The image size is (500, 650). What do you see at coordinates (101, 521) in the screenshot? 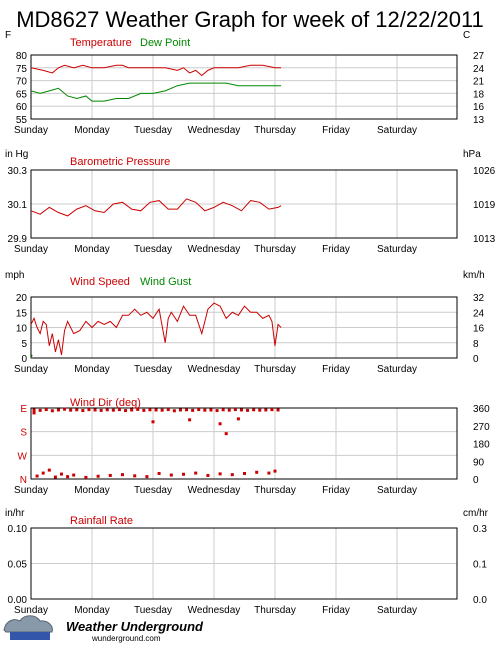
I see `series-label: Rainfall Rate` at bounding box center [101, 521].